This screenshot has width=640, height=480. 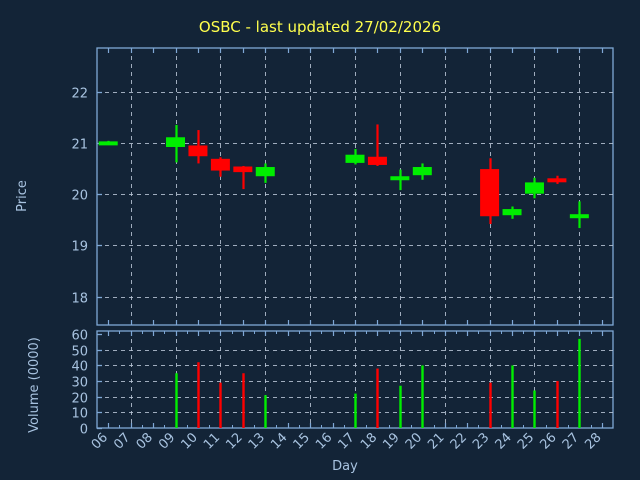 I want to click on y-axis-label-volume: Volume (0000), so click(x=34, y=385).